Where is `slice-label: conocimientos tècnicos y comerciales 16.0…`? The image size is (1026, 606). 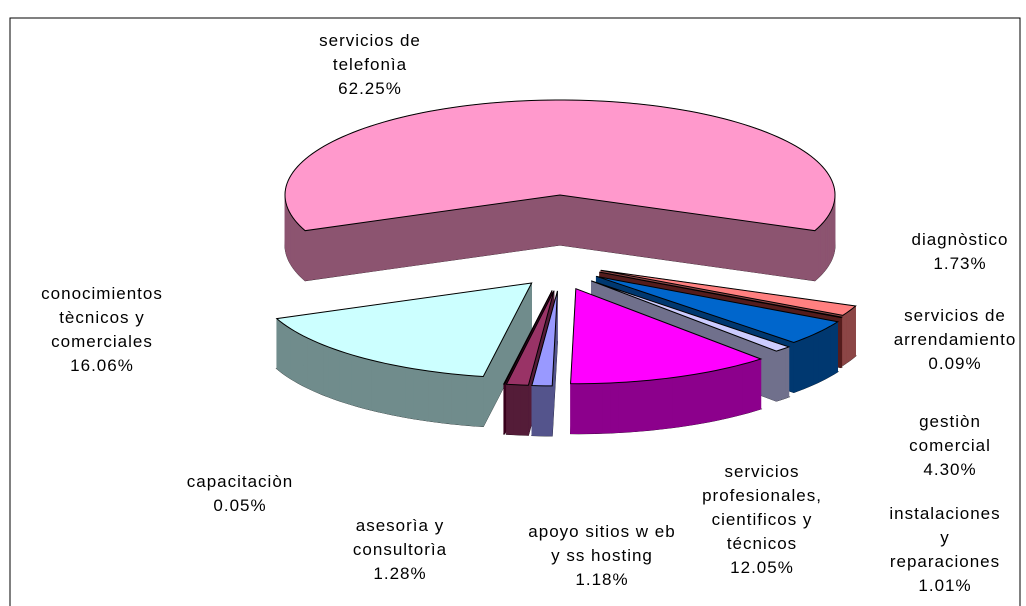
slice-label: conocimientos tècnicos y comerciales 16.0… is located at coordinates (102, 330).